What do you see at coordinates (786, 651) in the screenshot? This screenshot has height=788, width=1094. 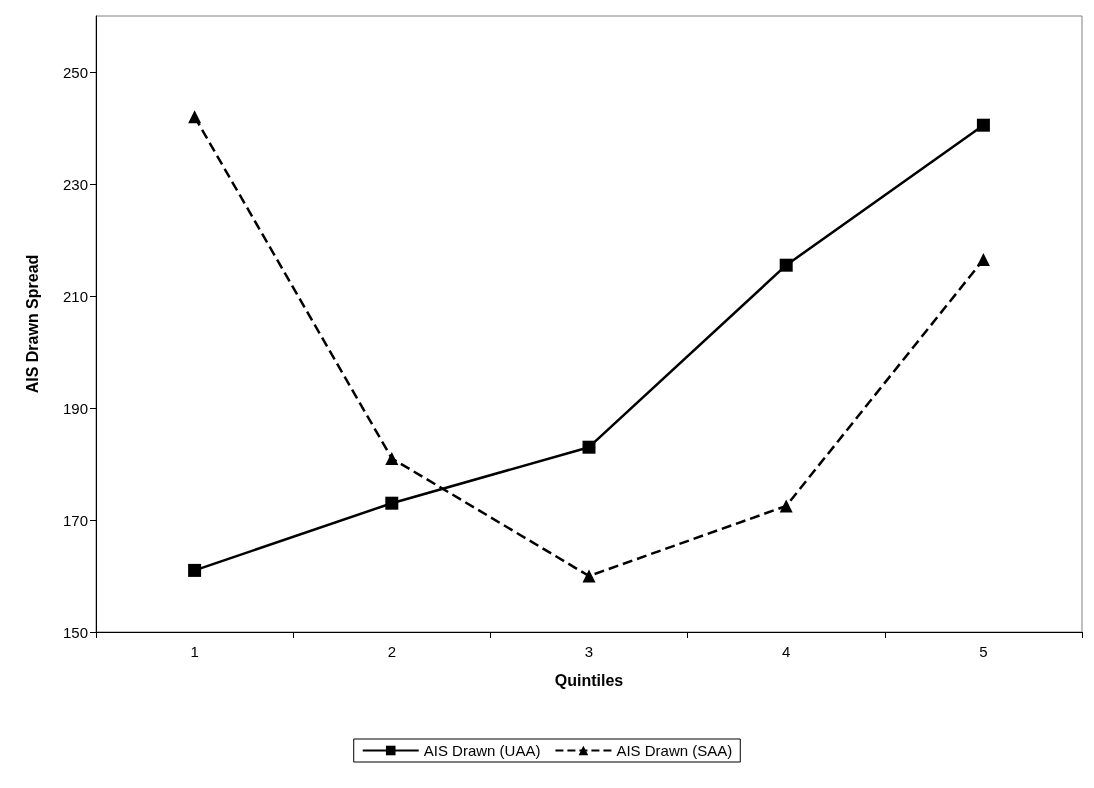 I see `x-tick-label: 4` at bounding box center [786, 651].